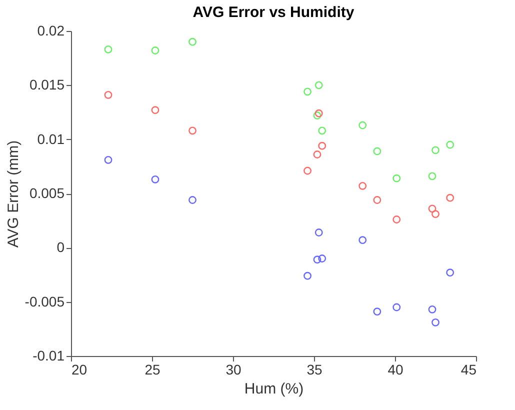 The width and height of the screenshot is (515, 410). I want to click on x-tick-label: 25, so click(152, 370).